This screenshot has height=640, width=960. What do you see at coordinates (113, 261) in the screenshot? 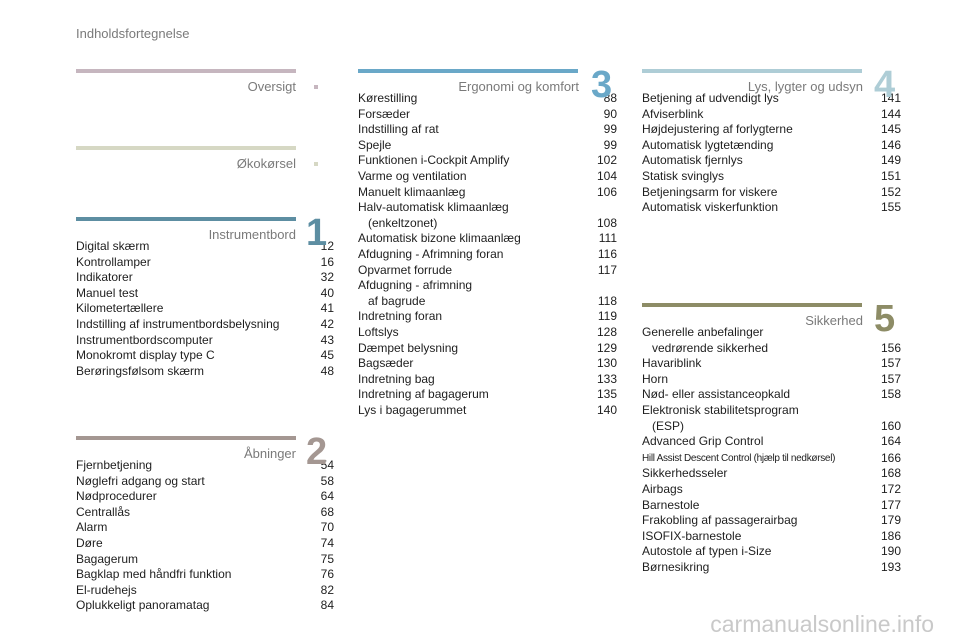
I see `toc-entry-label-line: Kontrollamper` at bounding box center [113, 261].